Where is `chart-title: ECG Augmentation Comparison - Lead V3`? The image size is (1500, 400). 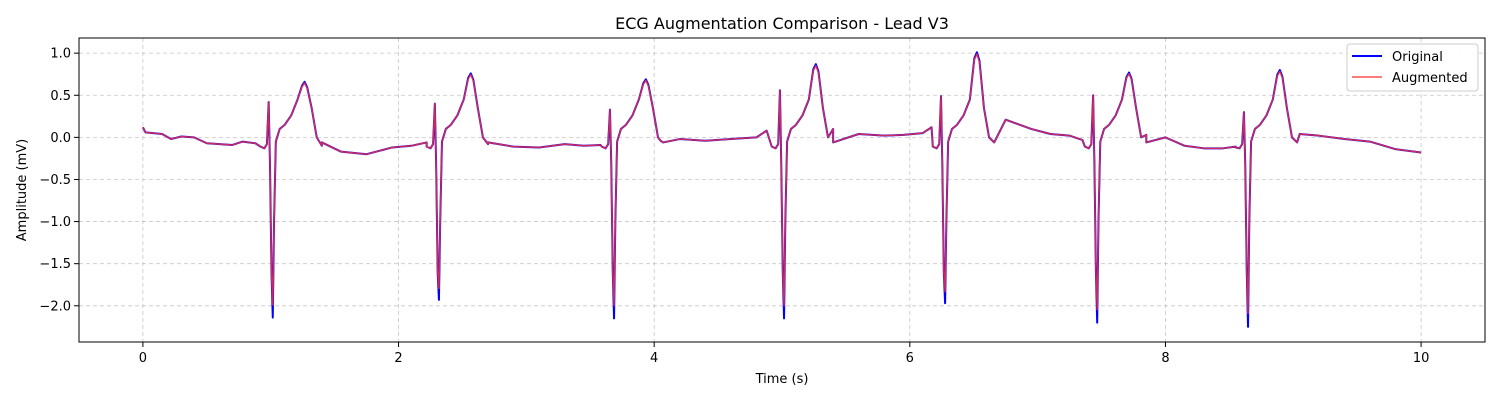 chart-title: ECG Augmentation Comparison - Lead V3 is located at coordinates (782, 23).